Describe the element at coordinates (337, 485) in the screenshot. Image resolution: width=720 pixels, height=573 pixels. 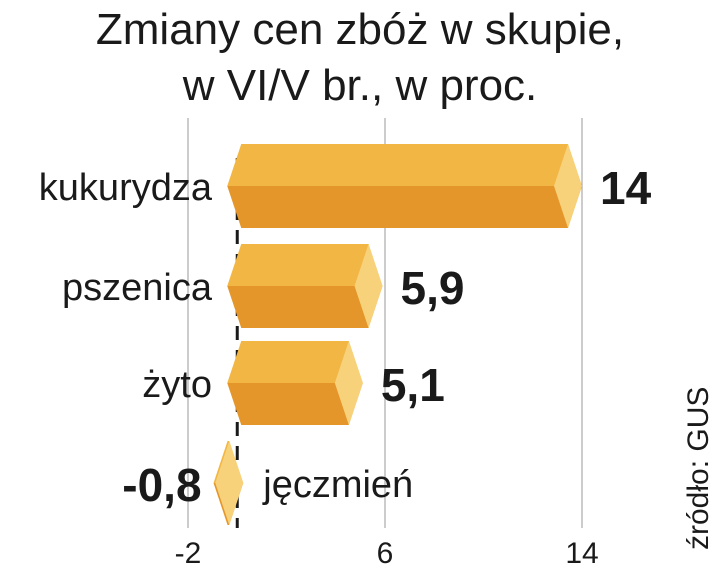
I see `category-label: jęczmień` at that location.